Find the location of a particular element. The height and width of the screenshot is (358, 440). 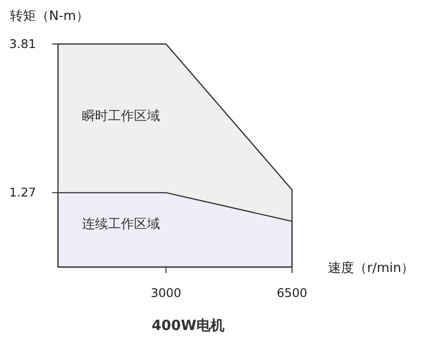

text: 400W电机 is located at coordinates (188, 326).